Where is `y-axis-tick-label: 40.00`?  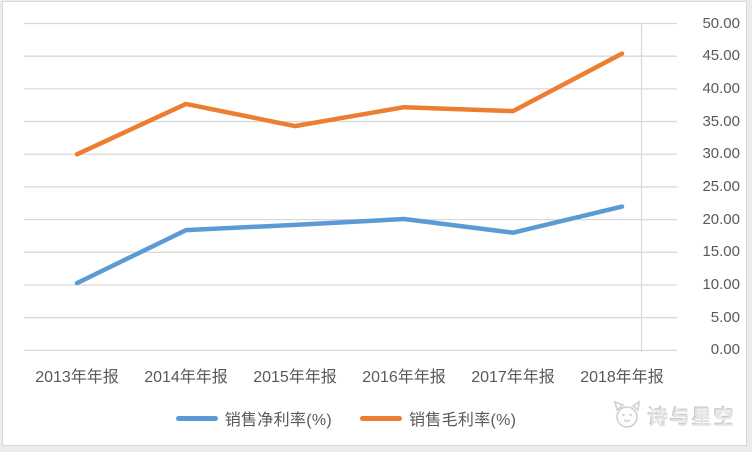 y-axis-tick-label: 40.00 is located at coordinates (721, 88).